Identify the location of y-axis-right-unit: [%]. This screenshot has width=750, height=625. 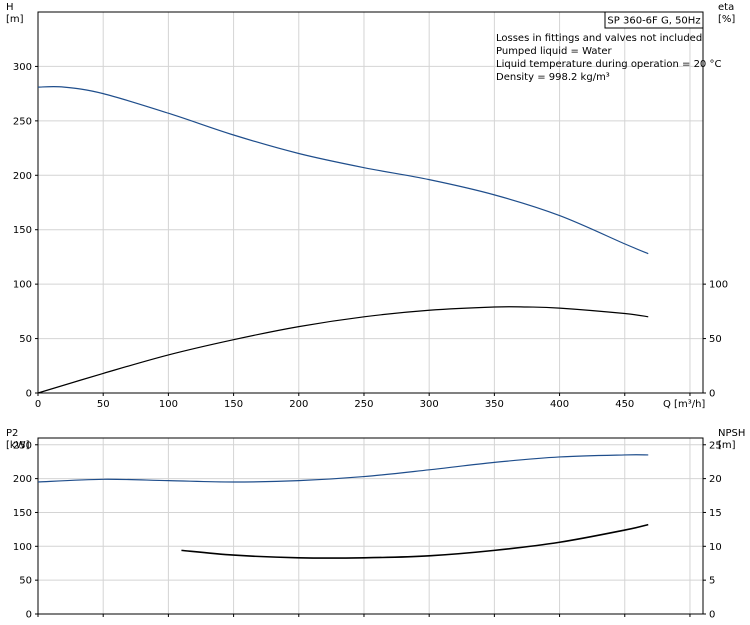
(726, 19).